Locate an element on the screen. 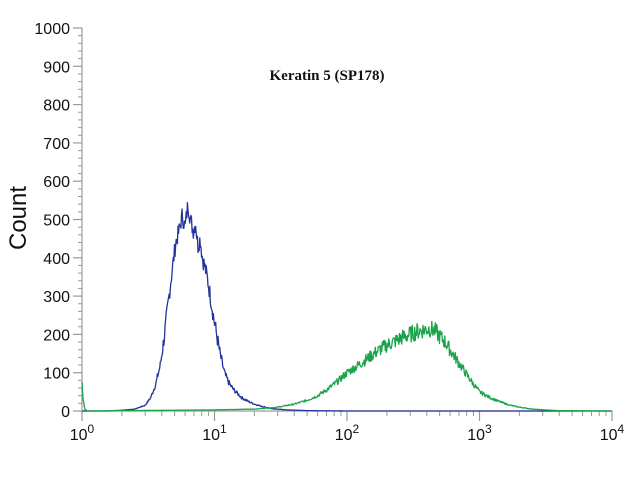 The width and height of the screenshot is (640, 480). x-axis: 10⁰ 10¹ 10² 10³ 10⁴ is located at coordinates (347, 427).